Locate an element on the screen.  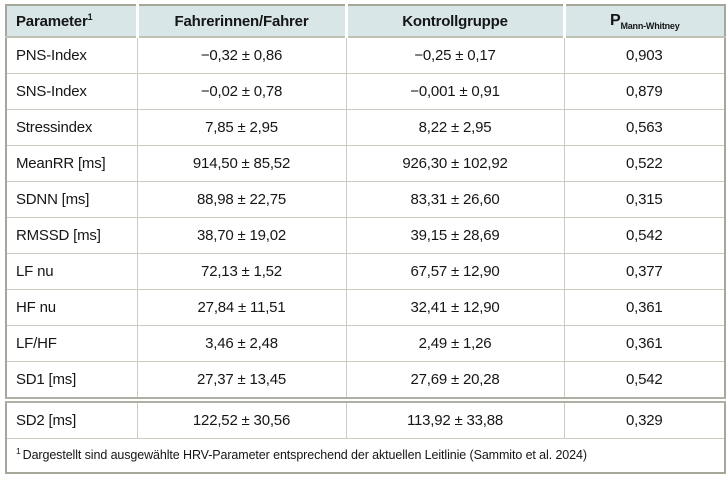
kontroll-value-cell: 39,15 ± 28,69 is located at coordinates (455, 235).